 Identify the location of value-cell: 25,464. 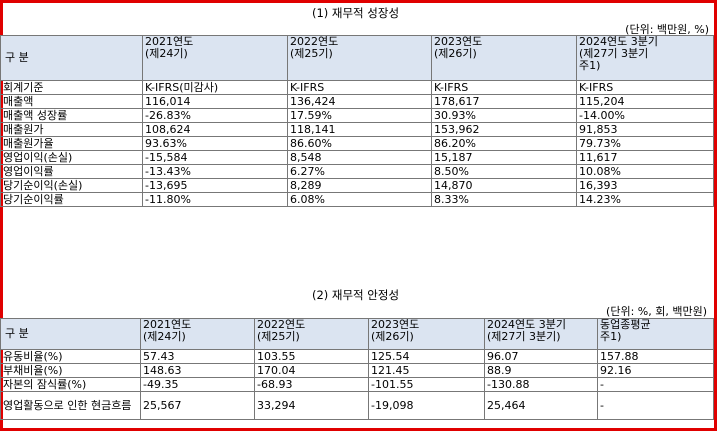
(541, 405).